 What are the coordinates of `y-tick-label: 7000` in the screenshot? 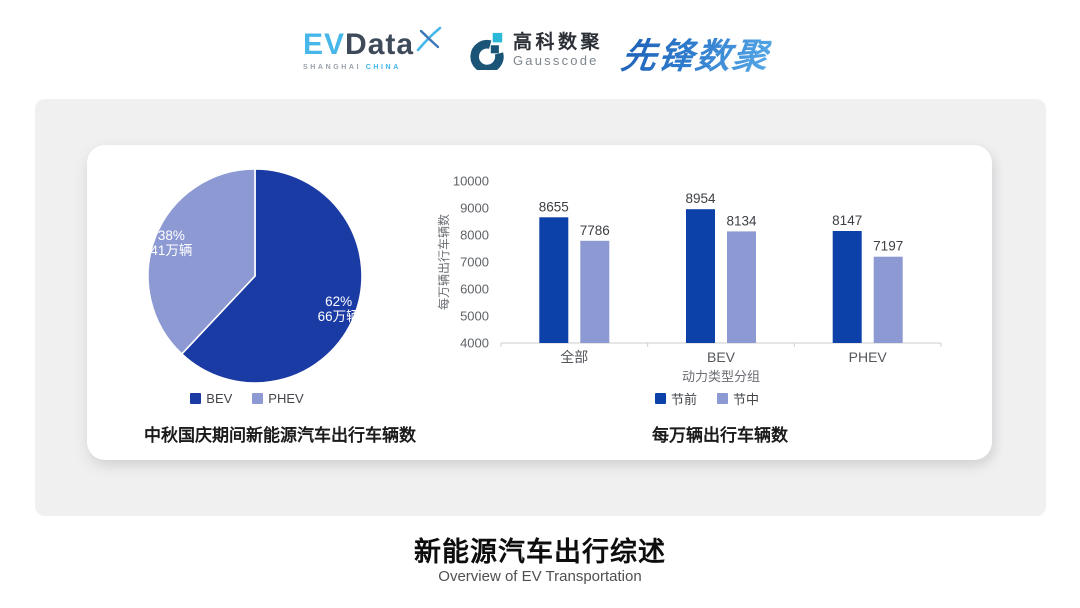 It's located at (474, 262).